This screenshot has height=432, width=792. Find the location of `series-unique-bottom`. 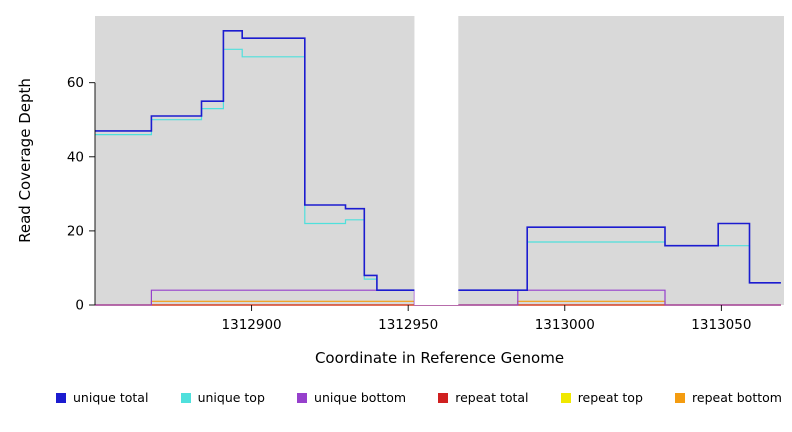

series-unique-bottom is located at coordinates (438, 297).